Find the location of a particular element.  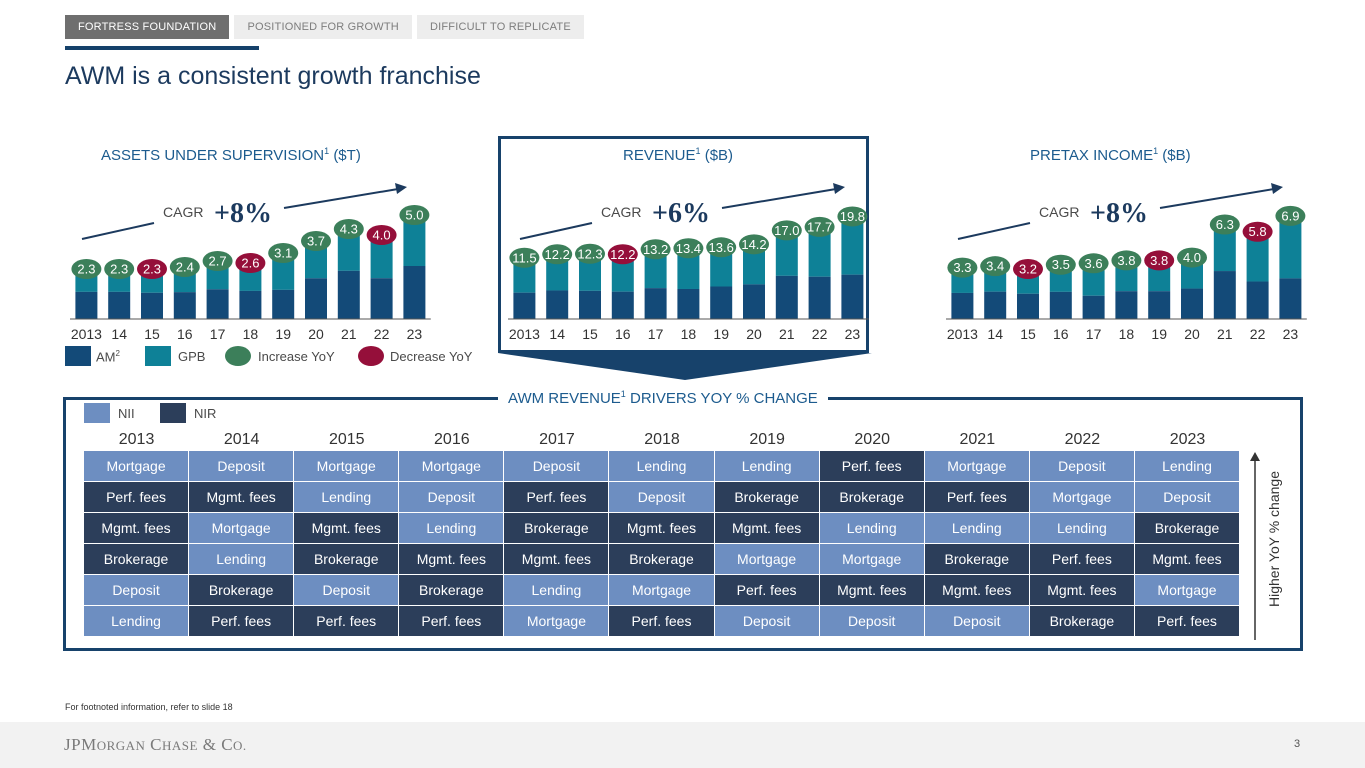

pretax-cagr-line-left is located at coordinates (994, 231).